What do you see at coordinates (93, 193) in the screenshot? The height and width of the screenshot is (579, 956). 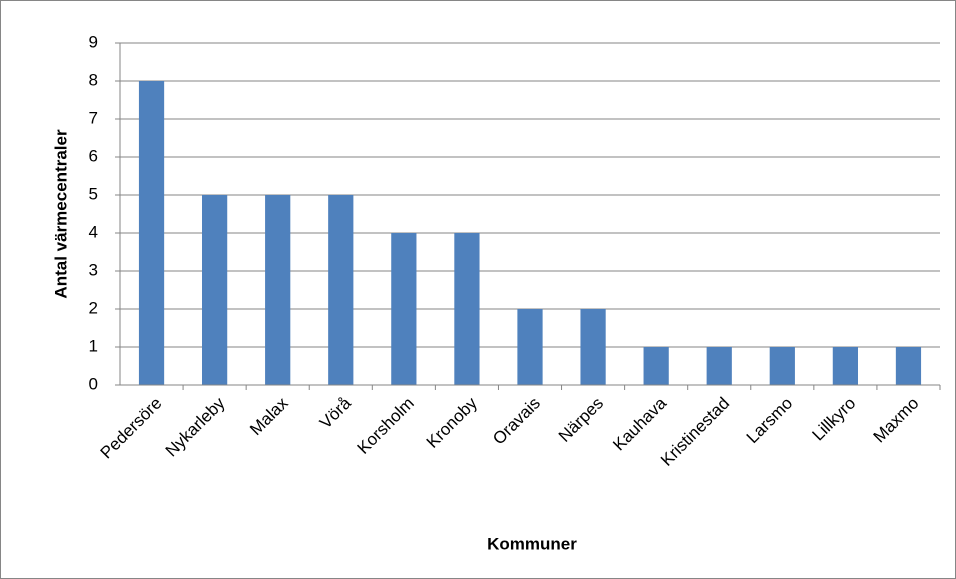 I see `y-tick-label: 5` at bounding box center [93, 193].